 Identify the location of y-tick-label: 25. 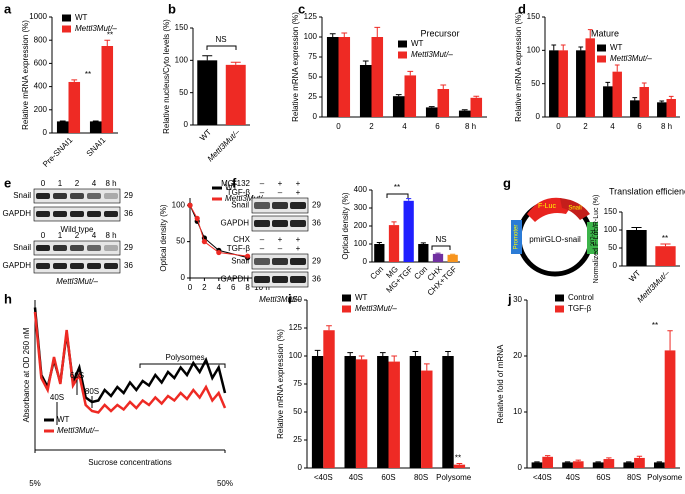
(312, 96).